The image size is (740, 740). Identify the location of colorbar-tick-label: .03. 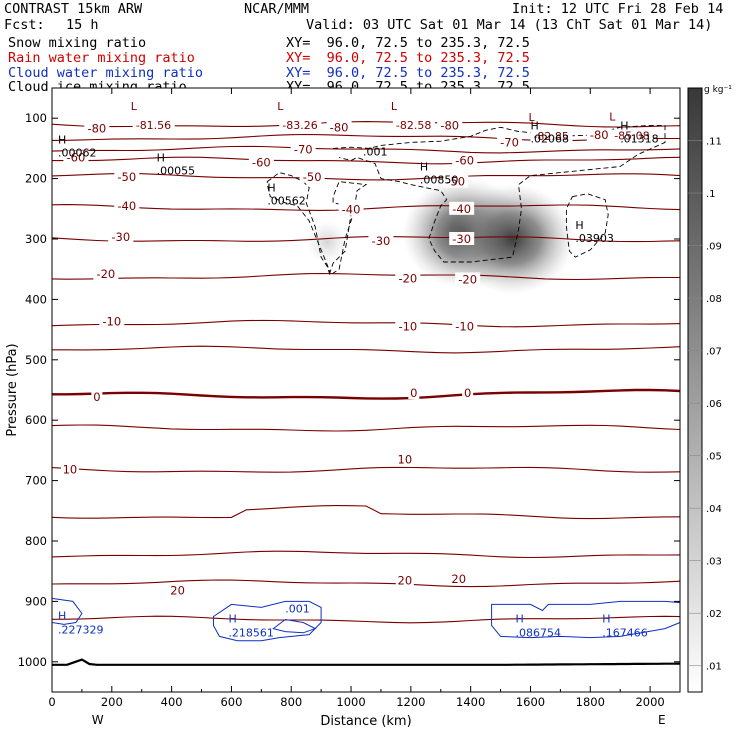
(714, 562).